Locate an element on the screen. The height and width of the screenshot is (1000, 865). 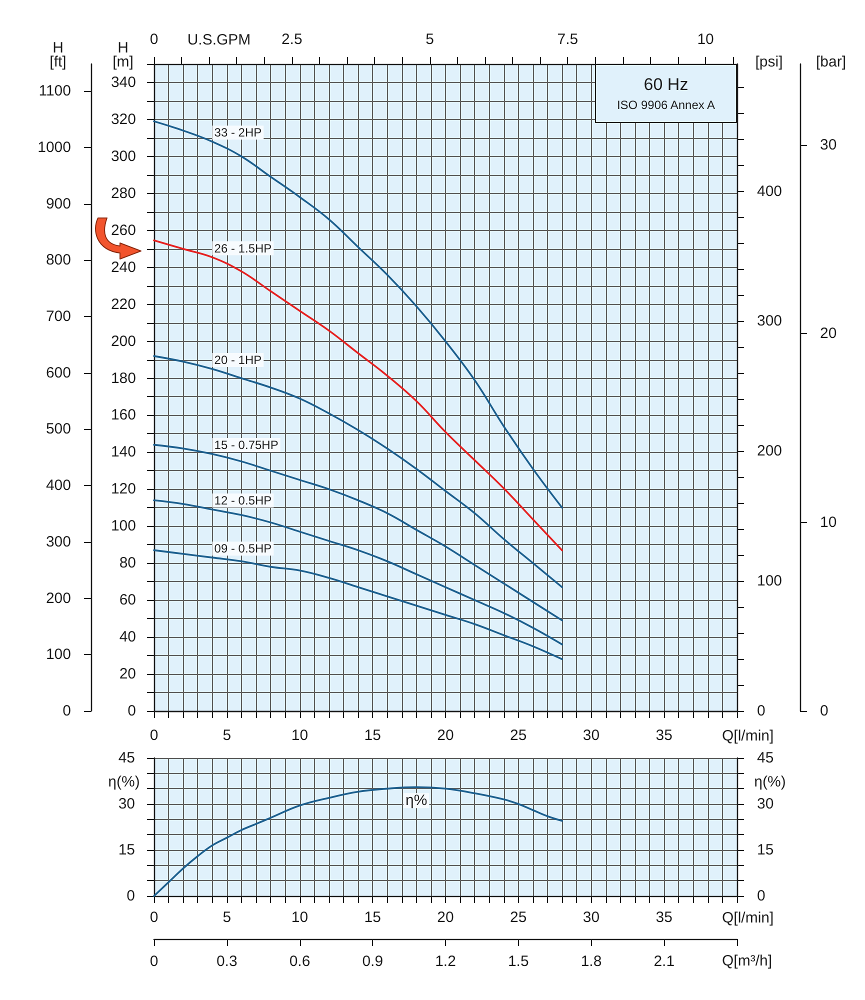
y-tick-label: 180 is located at coordinates (123, 378).